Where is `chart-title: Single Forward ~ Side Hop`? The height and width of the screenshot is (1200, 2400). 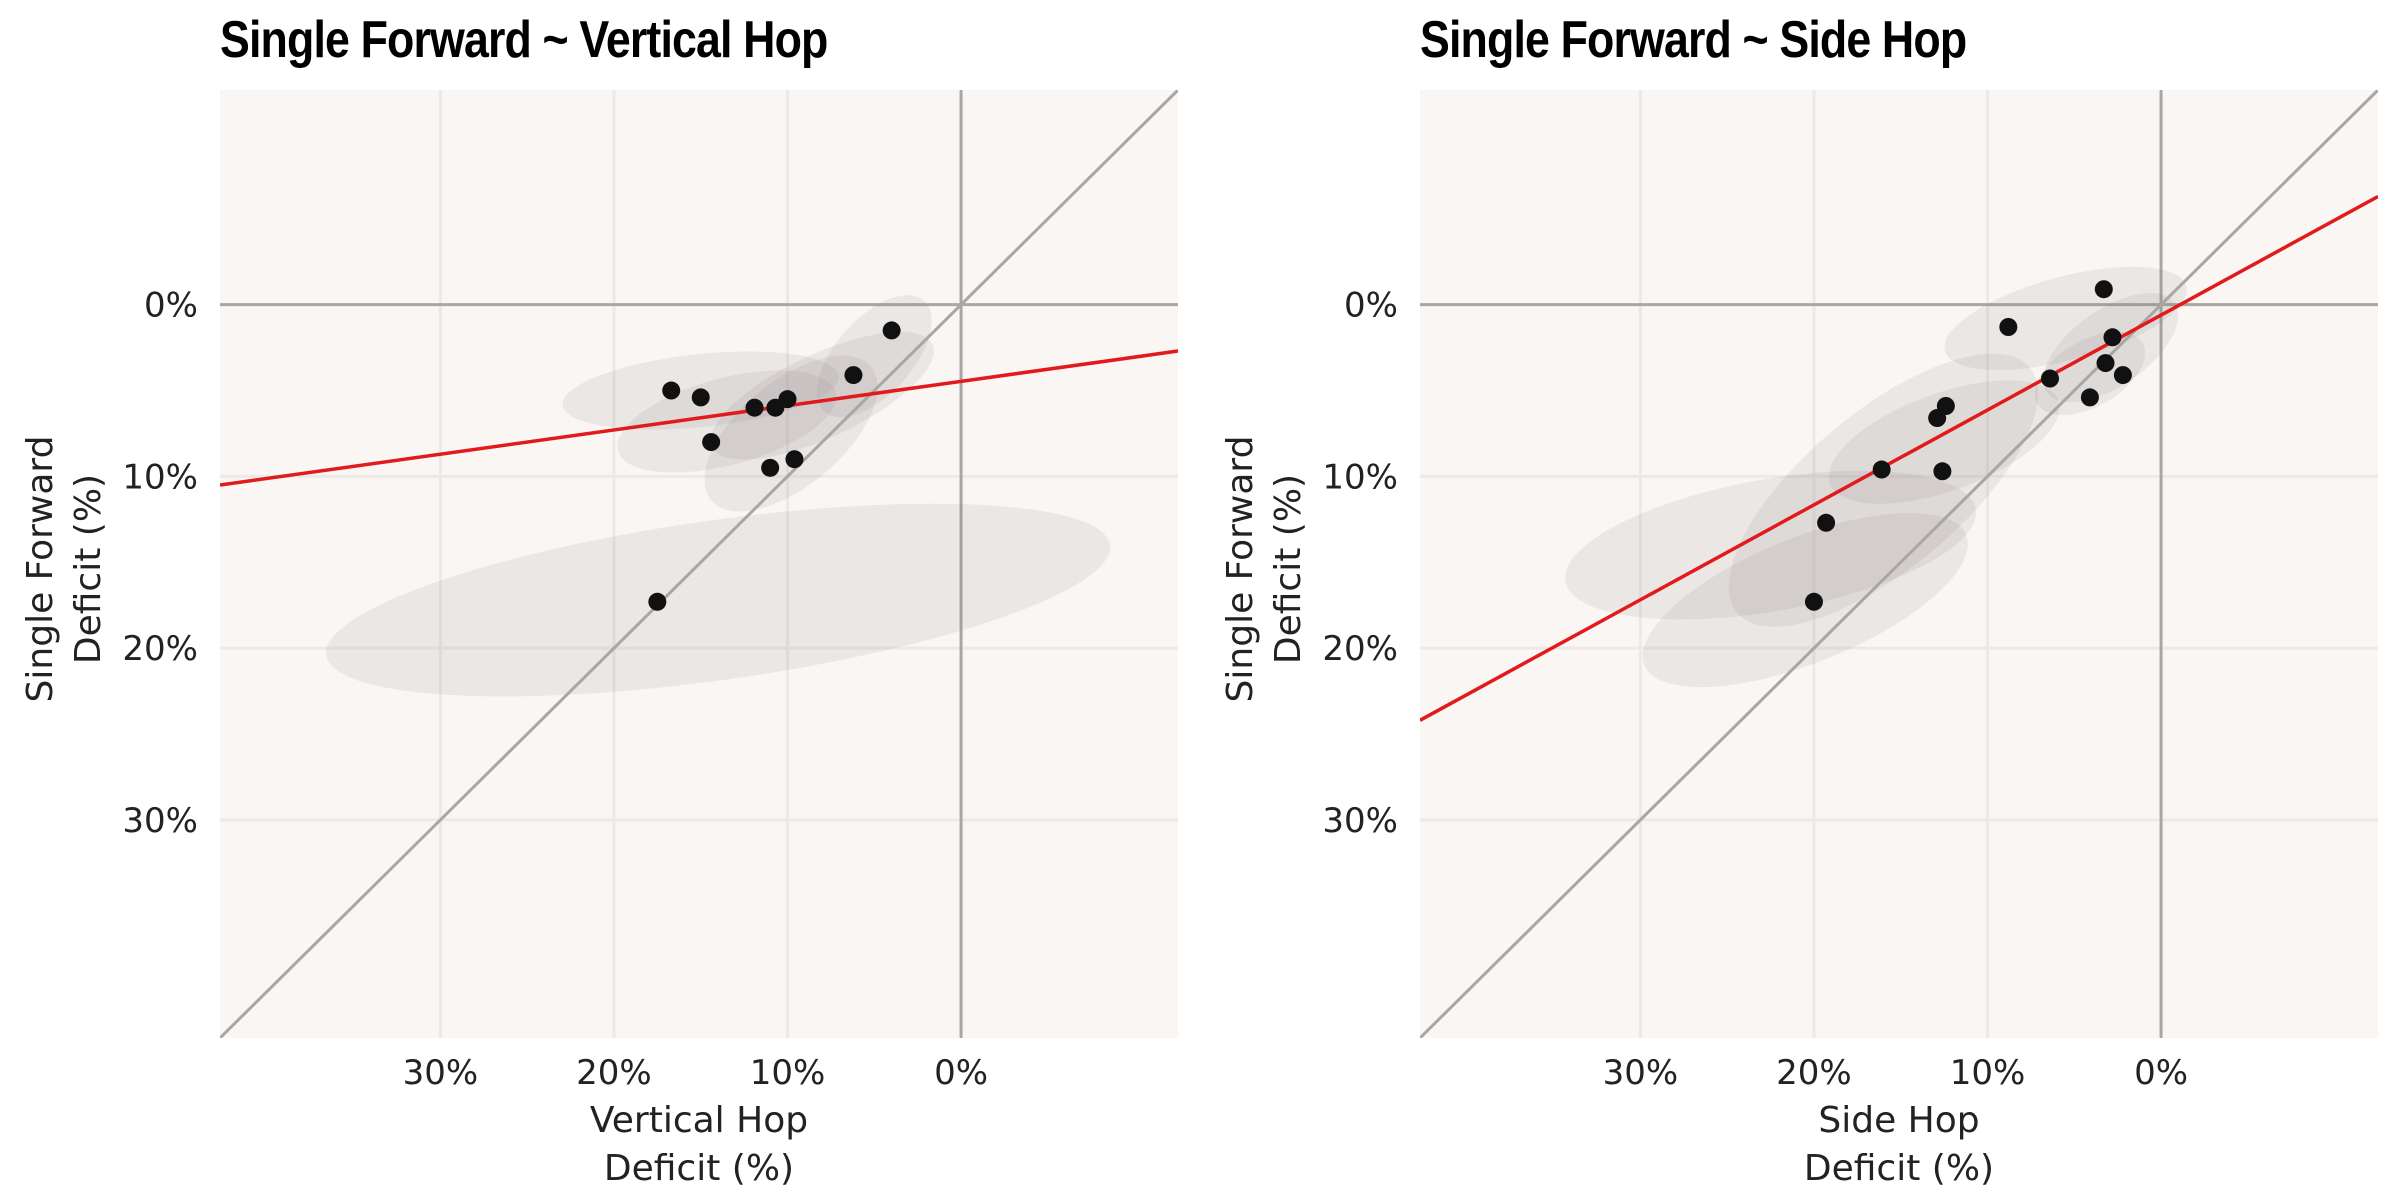 chart-title: Single Forward ~ Side Hop is located at coordinates (1693, 40).